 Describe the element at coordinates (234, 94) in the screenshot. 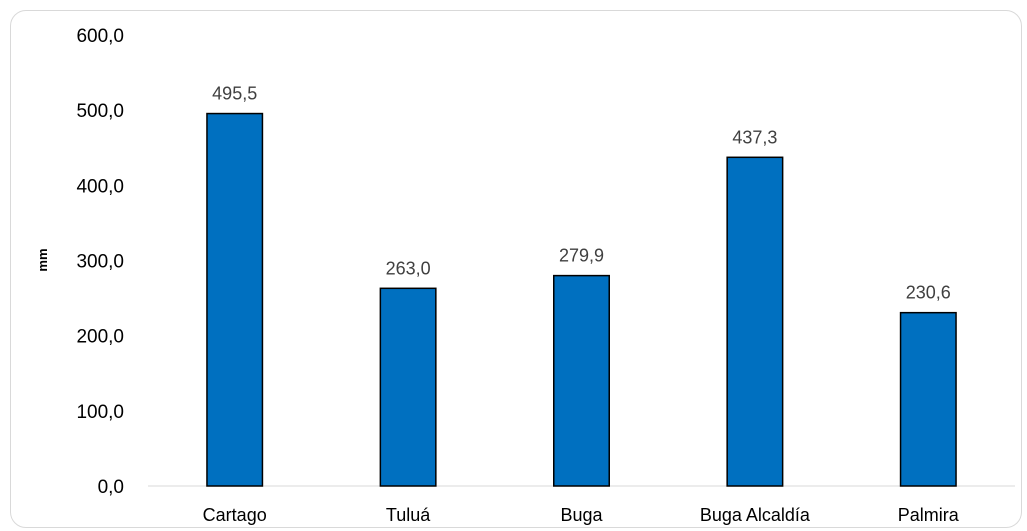

I see `data-label: 495,5` at that location.